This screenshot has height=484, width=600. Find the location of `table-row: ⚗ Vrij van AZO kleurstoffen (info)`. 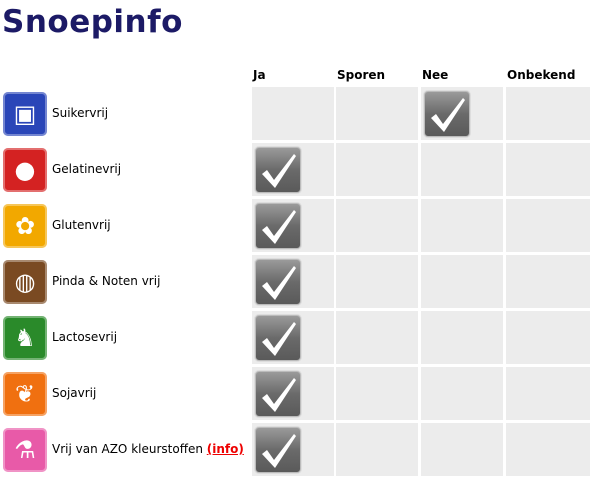

table-row: ⚗ Vrij van AZO kleurstoffen (info) is located at coordinates (300, 449).